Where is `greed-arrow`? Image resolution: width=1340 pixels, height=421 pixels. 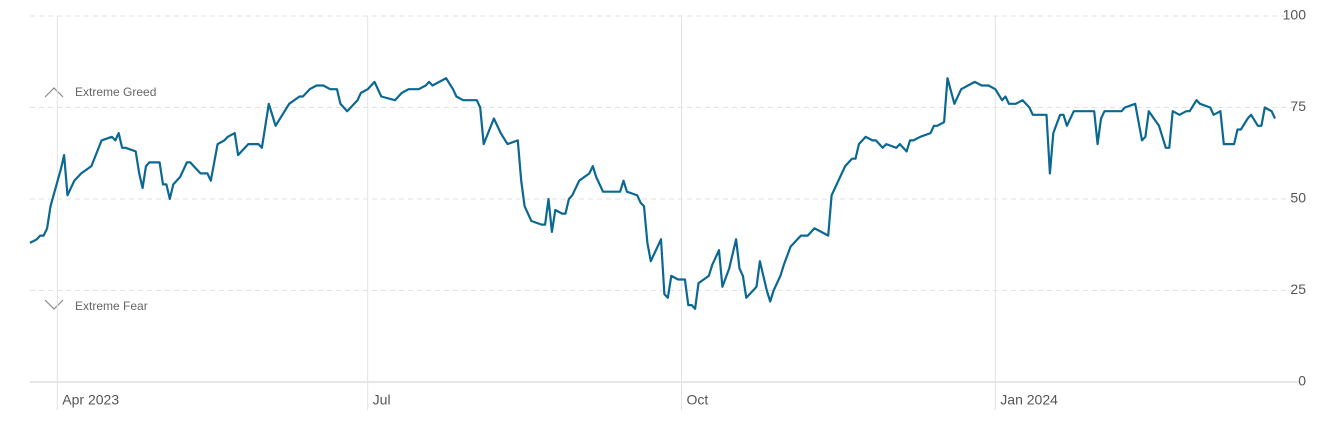
greed-arrow is located at coordinates (54, 92).